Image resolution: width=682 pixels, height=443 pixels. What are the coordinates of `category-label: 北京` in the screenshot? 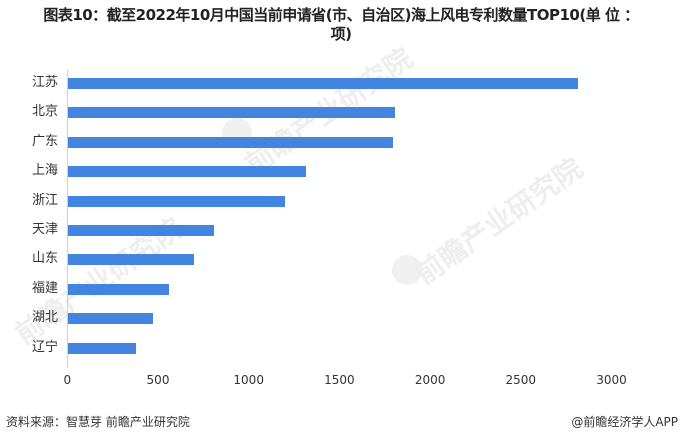 It's located at (44, 112).